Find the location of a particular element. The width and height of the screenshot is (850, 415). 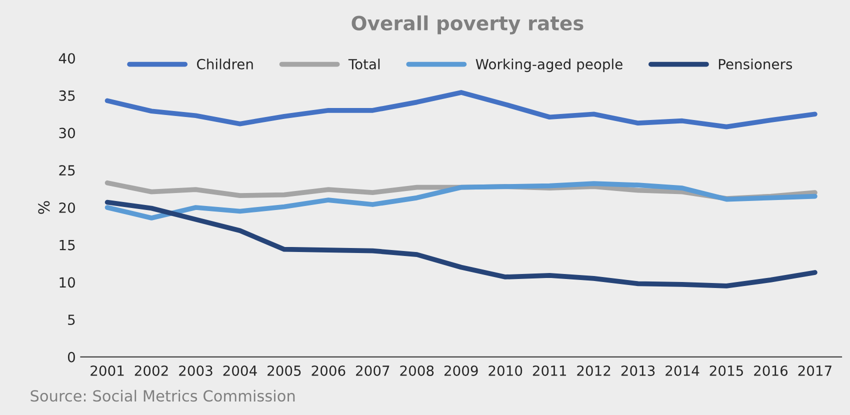

x-tick-label: 2001 is located at coordinates (107, 370).